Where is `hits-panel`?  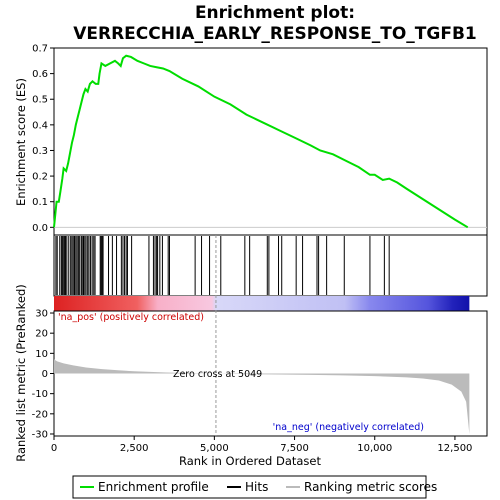 hits-panel is located at coordinates (270, 265).